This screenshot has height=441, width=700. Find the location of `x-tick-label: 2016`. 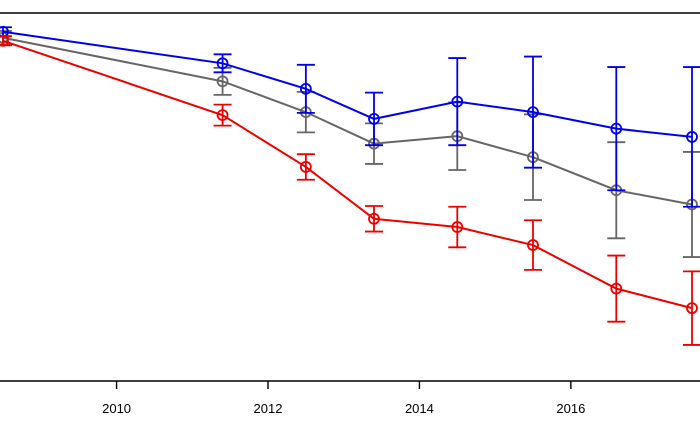

x-tick-label: 2016 is located at coordinates (570, 408).